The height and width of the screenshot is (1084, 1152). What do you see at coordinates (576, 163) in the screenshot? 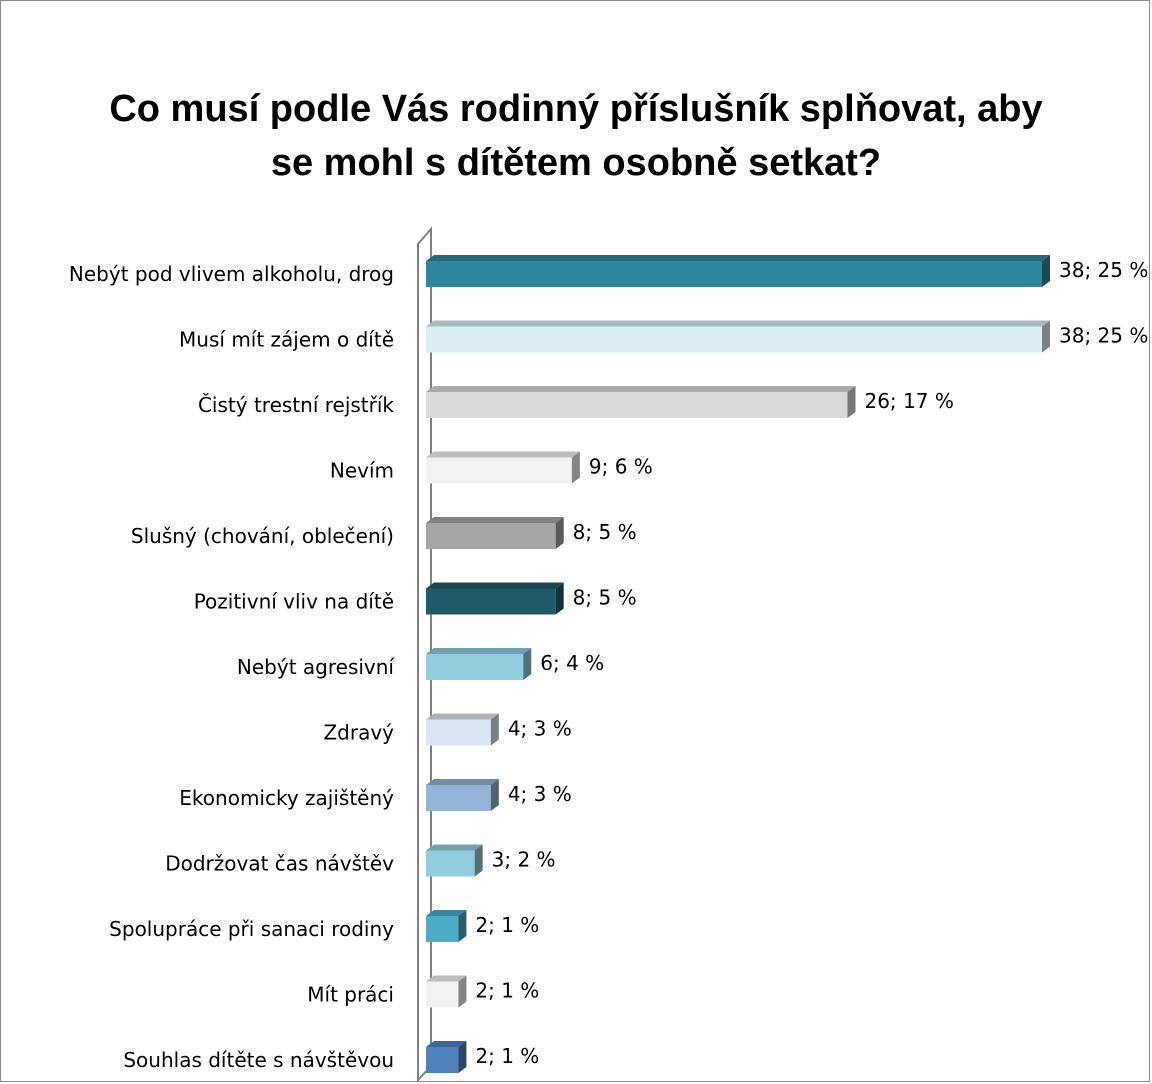
I see `chart-title-line-2: se mohl s dítětem osobně setkat?` at bounding box center [576, 163].